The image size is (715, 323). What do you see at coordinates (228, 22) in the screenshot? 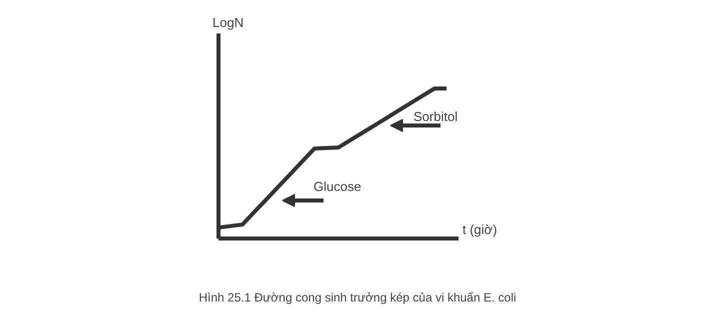
I see `y-axis-title: LogN` at bounding box center [228, 22].